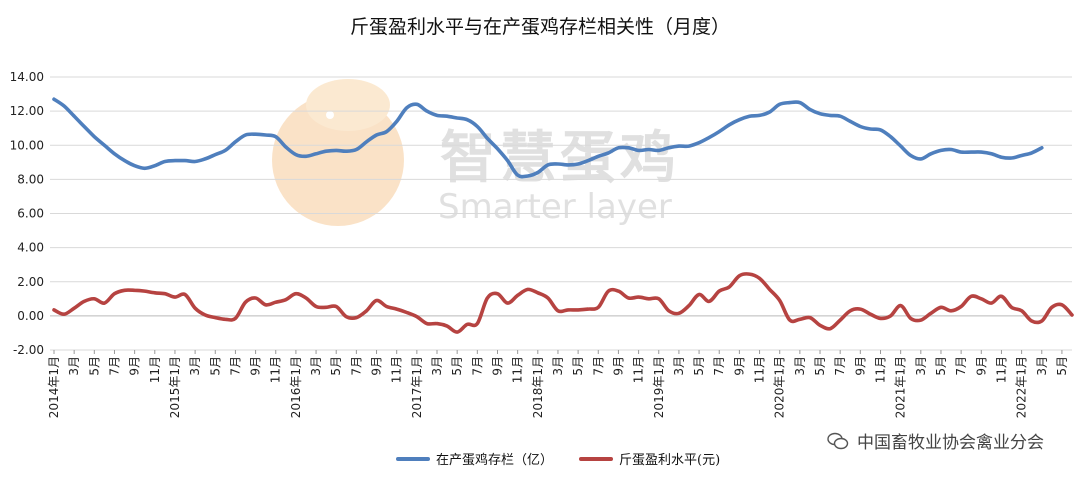  Describe the element at coordinates (495, 460) in the screenshot. I see `legend-label-inventory: 在产蛋鸡存栏（亿）` at that location.